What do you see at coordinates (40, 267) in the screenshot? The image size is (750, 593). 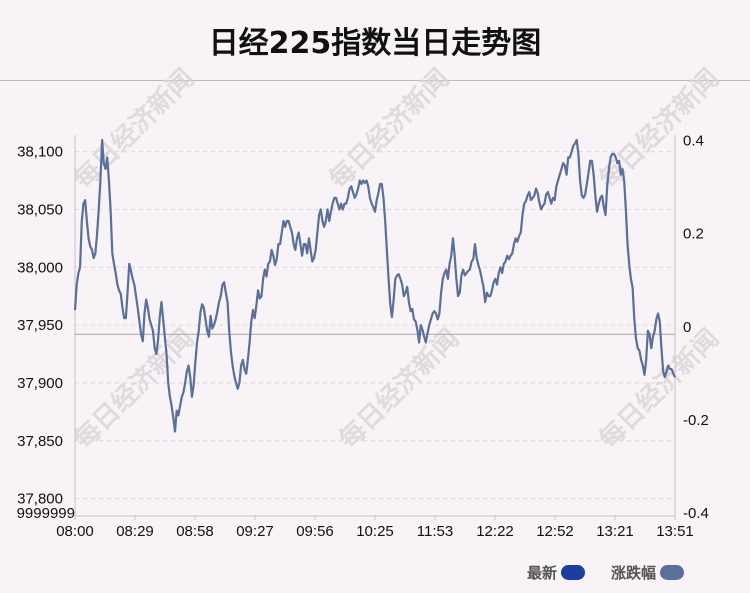 I see `y-tick-label: 38,000` at bounding box center [40, 267].